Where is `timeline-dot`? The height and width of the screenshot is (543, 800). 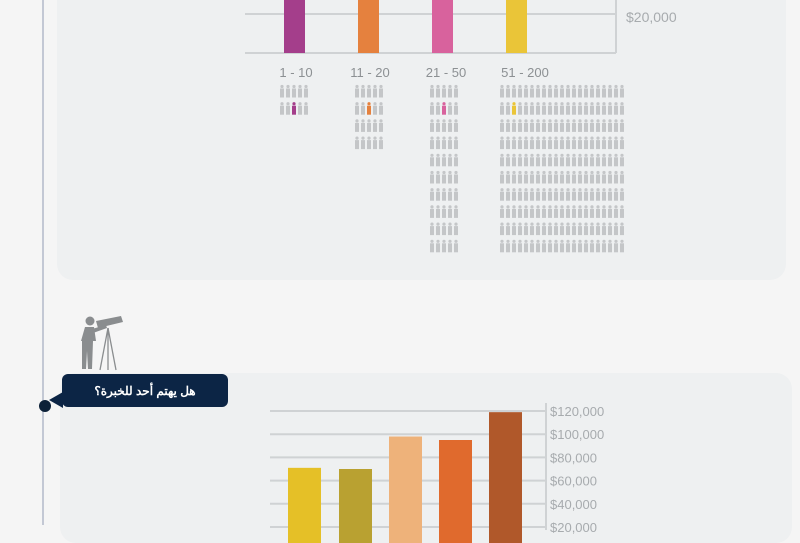
timeline-dot is located at coordinates (45, 406).